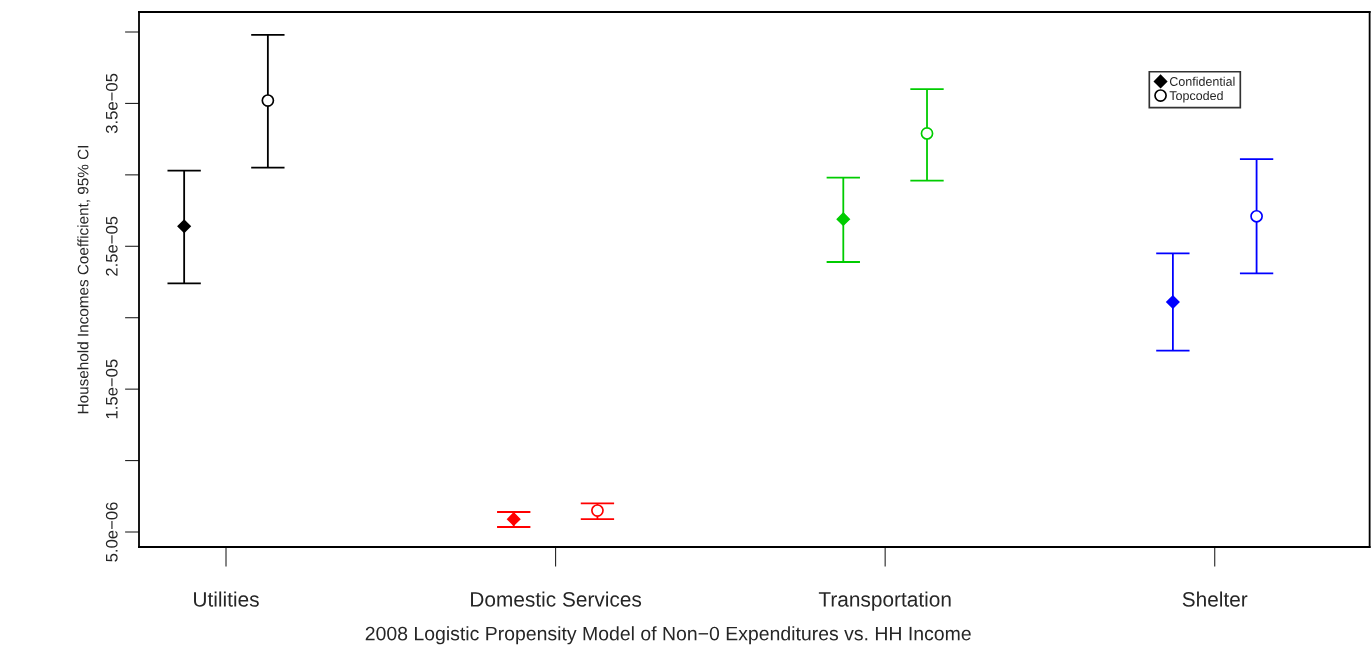  I want to click on x-tick-label: Shelter, so click(1215, 599).